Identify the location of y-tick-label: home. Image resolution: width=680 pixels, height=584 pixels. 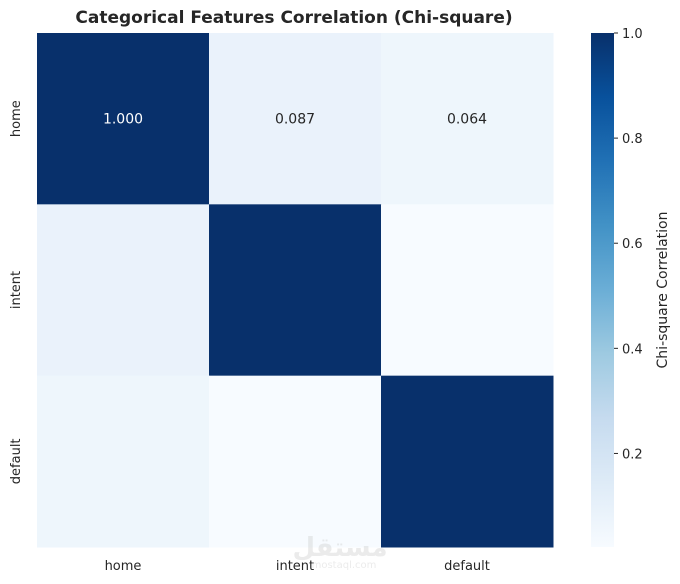
(16, 118).